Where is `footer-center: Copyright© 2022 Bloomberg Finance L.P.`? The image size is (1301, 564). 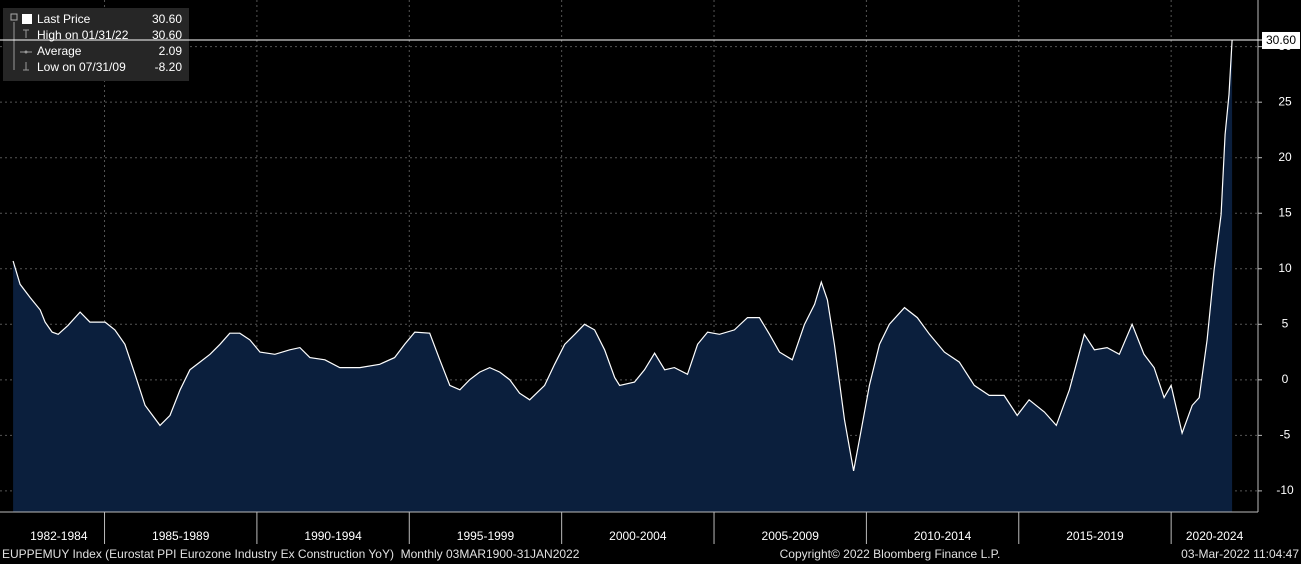
footer-center: Copyright© 2022 Bloomberg Finance L.P. is located at coordinates (890, 554).